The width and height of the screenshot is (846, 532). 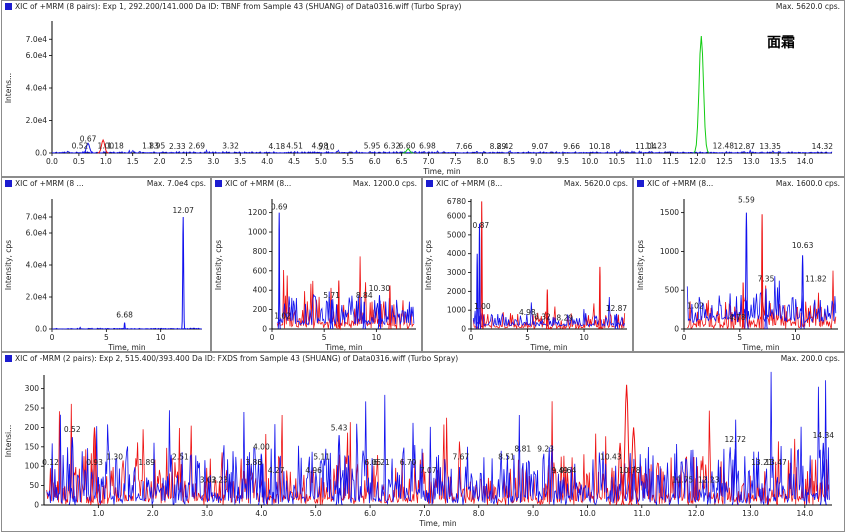 What do you see at coordinates (37, 39) in the screenshot?
I see `y-tick-label: 7.0e4` at bounding box center [37, 39].